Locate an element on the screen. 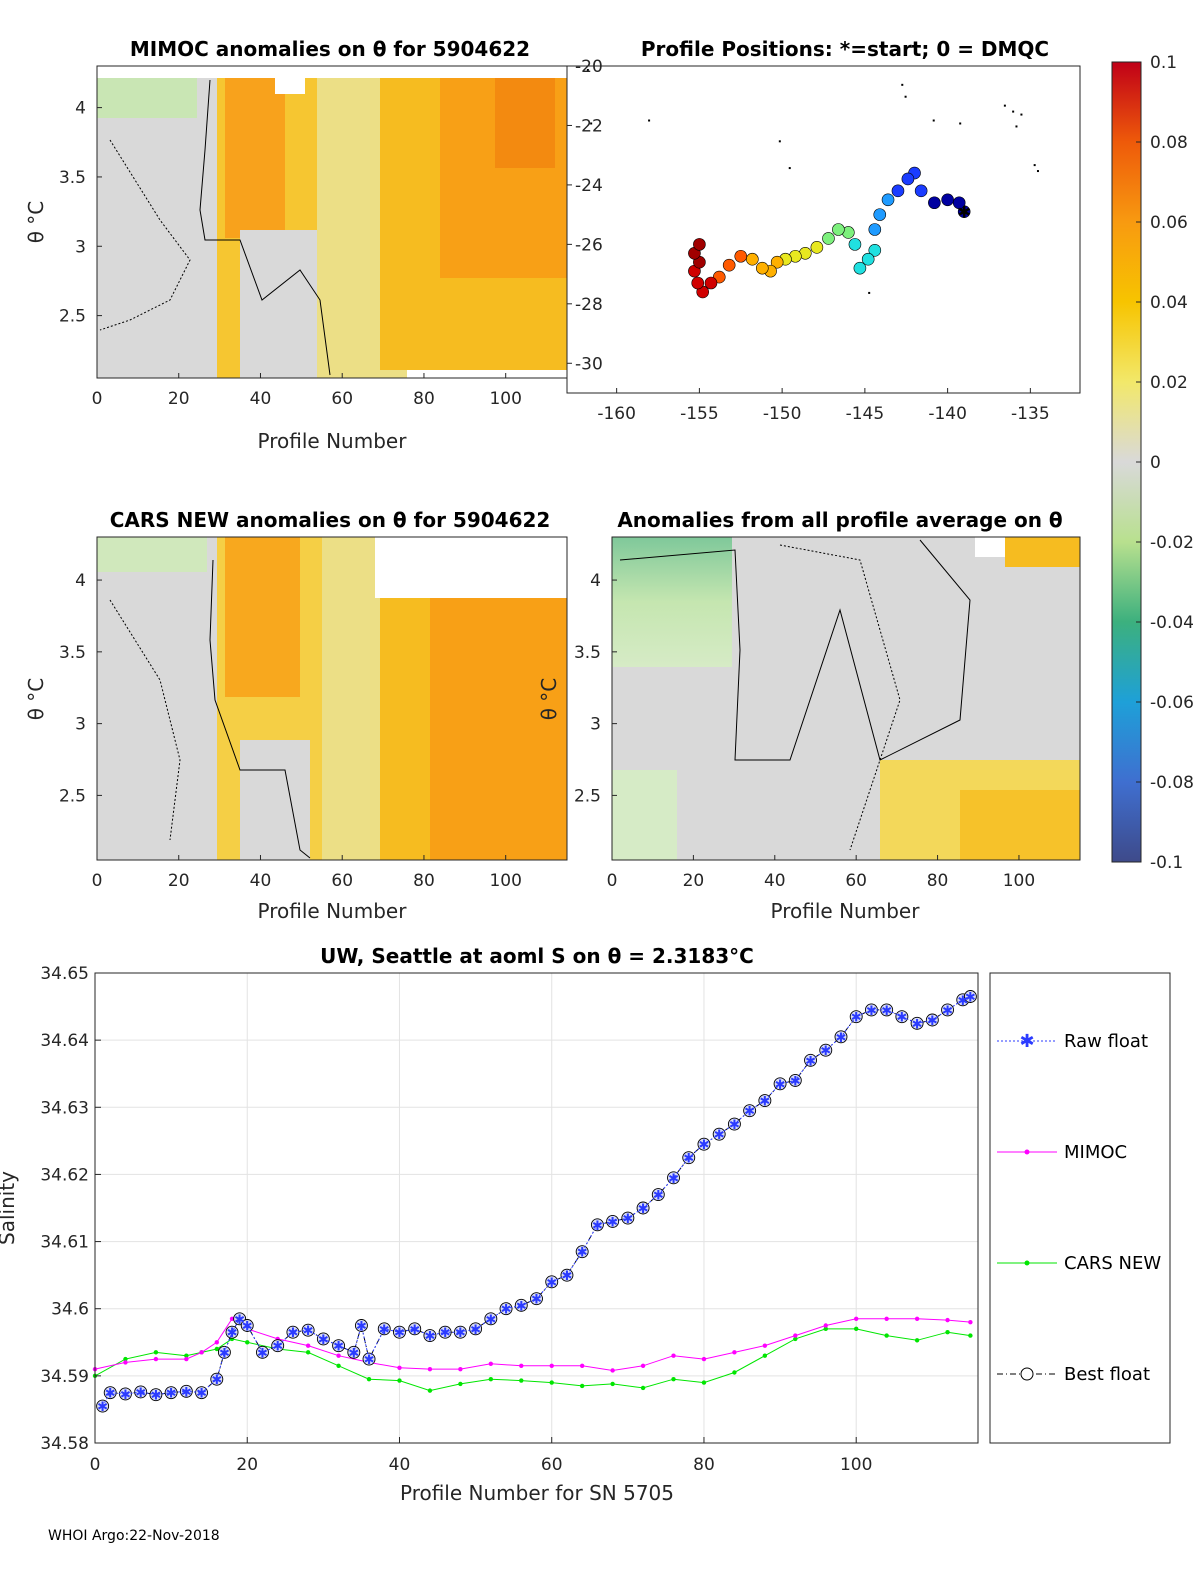 This screenshot has height=1575, width=1200. legend-label-raw: Raw float is located at coordinates (1106, 1041).